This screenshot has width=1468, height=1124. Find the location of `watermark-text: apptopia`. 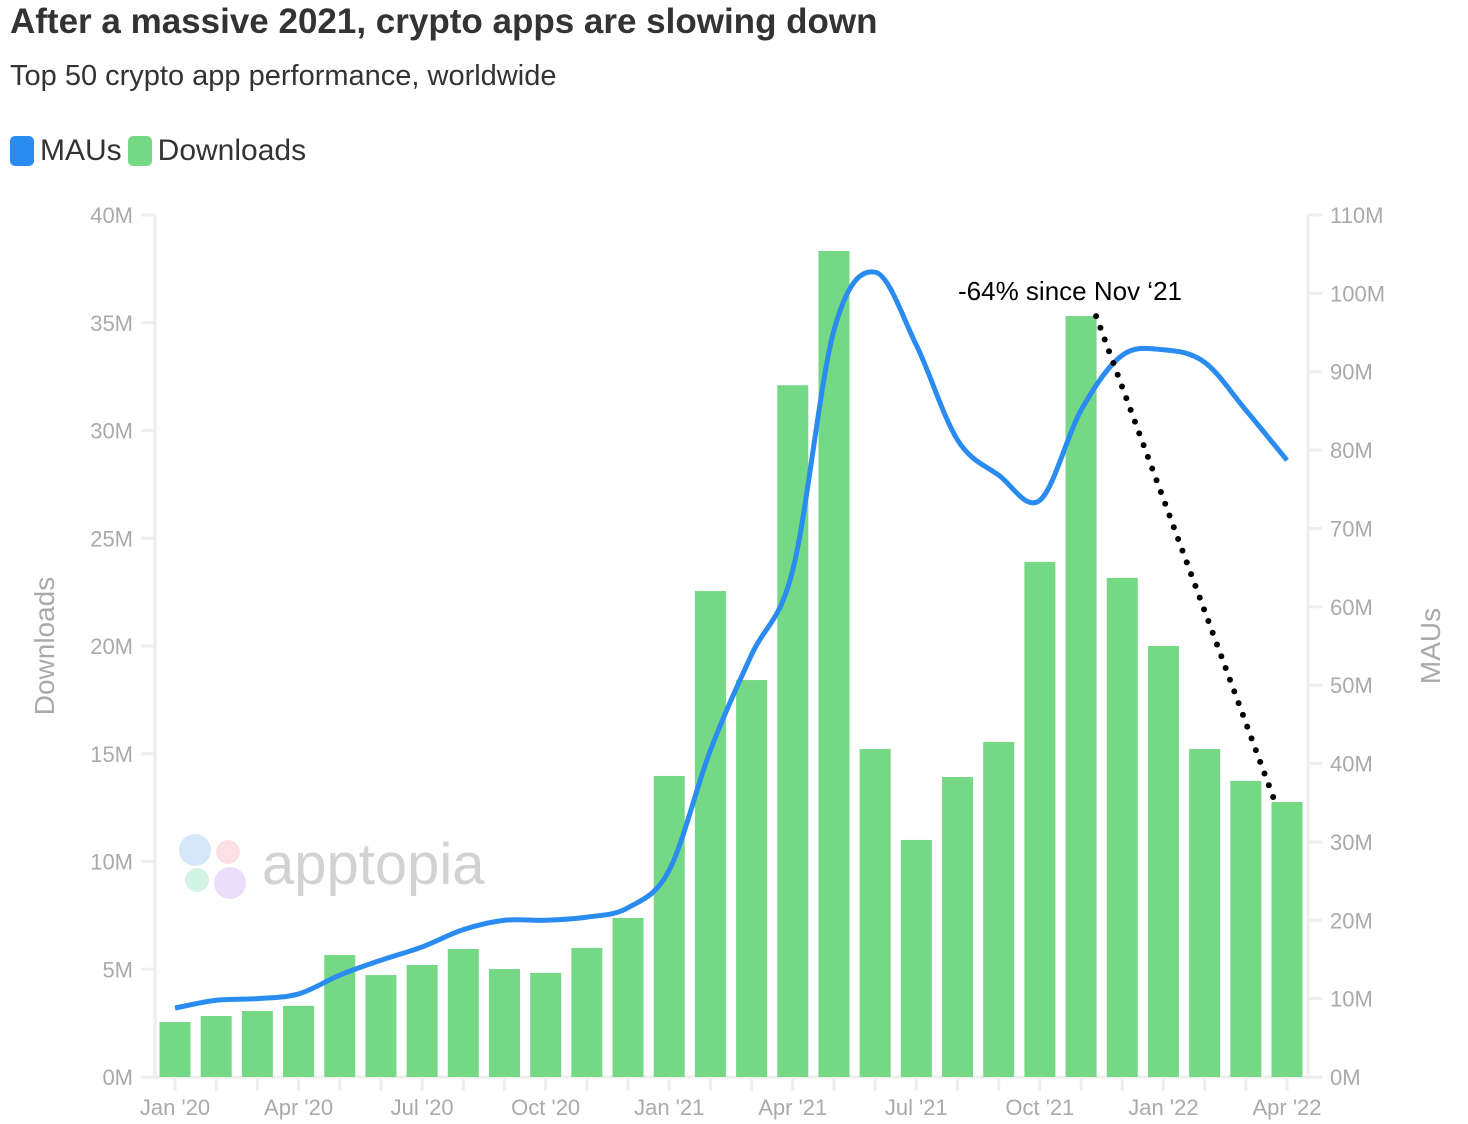

watermark-text: apptopia is located at coordinates (373, 864).